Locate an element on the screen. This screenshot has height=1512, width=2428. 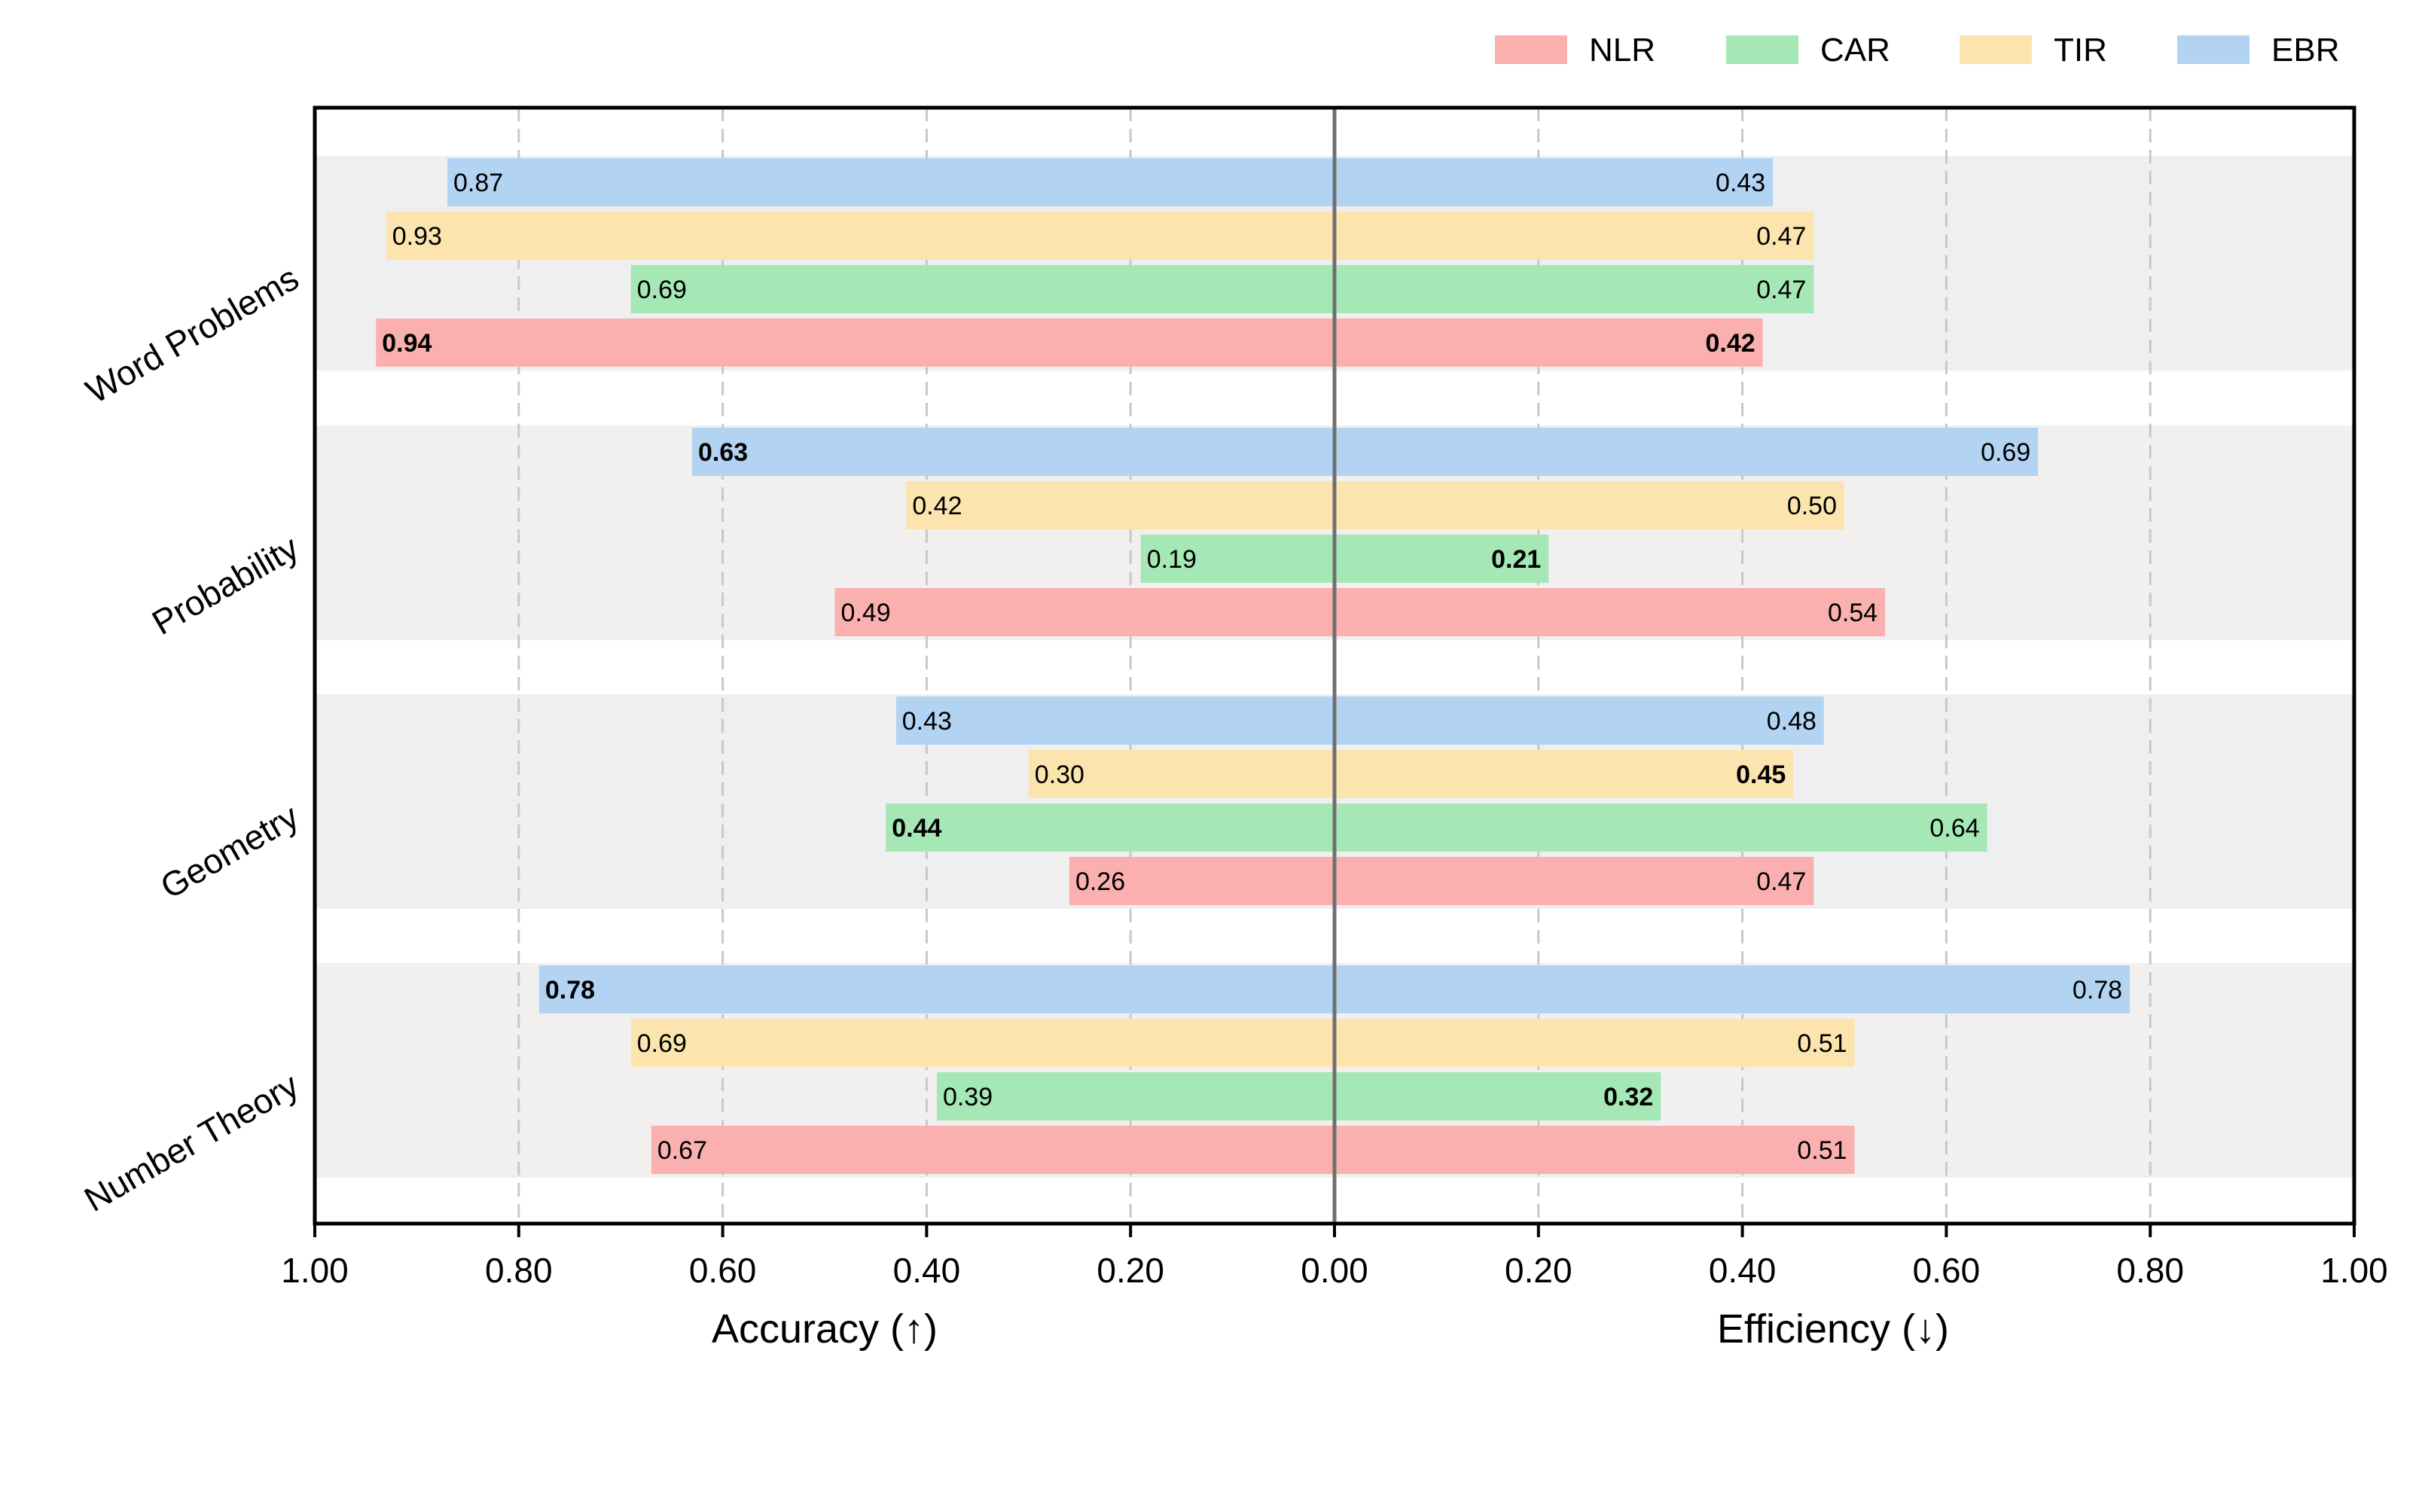
bar-accuracy-probability-car is located at coordinates (1237, 559).